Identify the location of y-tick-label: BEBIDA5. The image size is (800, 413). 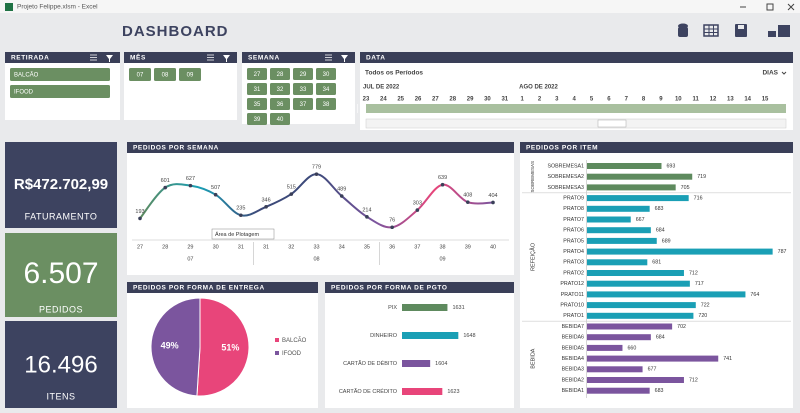
(573, 348).